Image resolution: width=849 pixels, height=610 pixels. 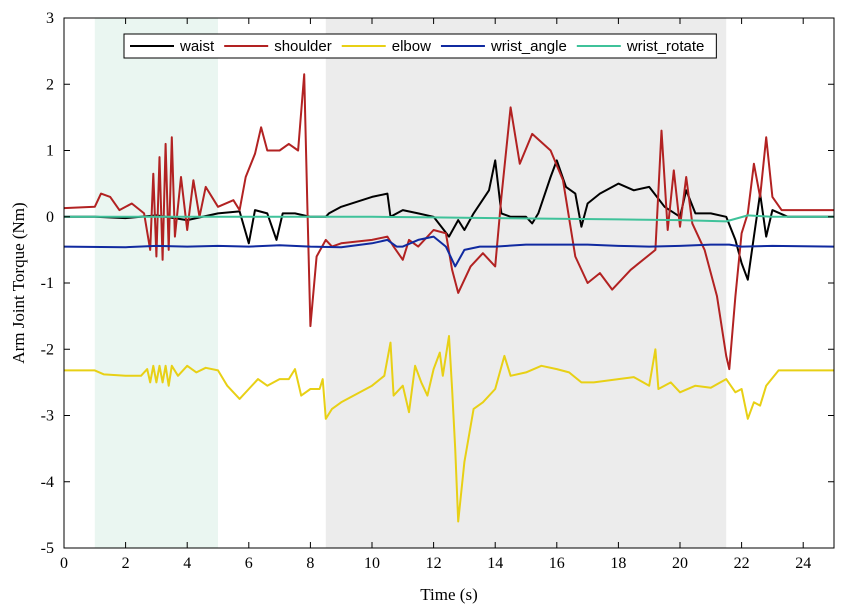 I want to click on series-wrist-rotate, so click(x=449, y=218).